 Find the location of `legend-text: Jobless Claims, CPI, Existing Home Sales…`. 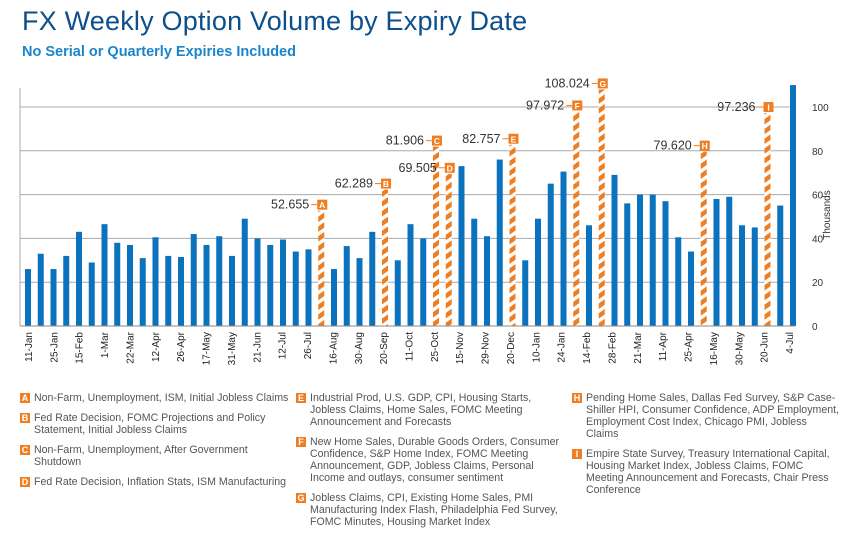

legend-text: Jobless Claims, CPI, Existing Home Sales… is located at coordinates (434, 510).